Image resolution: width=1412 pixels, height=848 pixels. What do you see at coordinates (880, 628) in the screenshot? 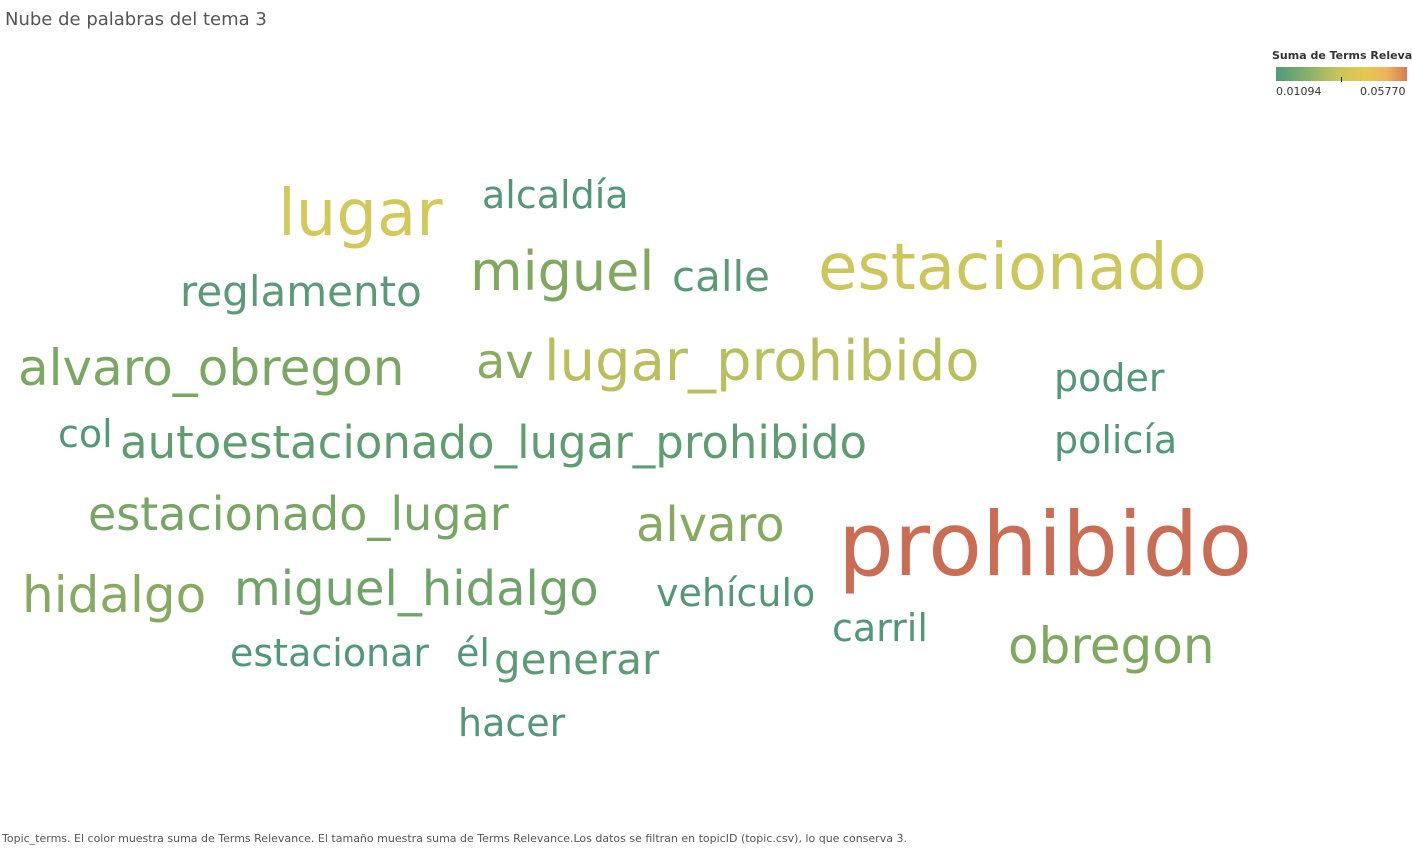
I see `word-carril: carril` at bounding box center [880, 628].